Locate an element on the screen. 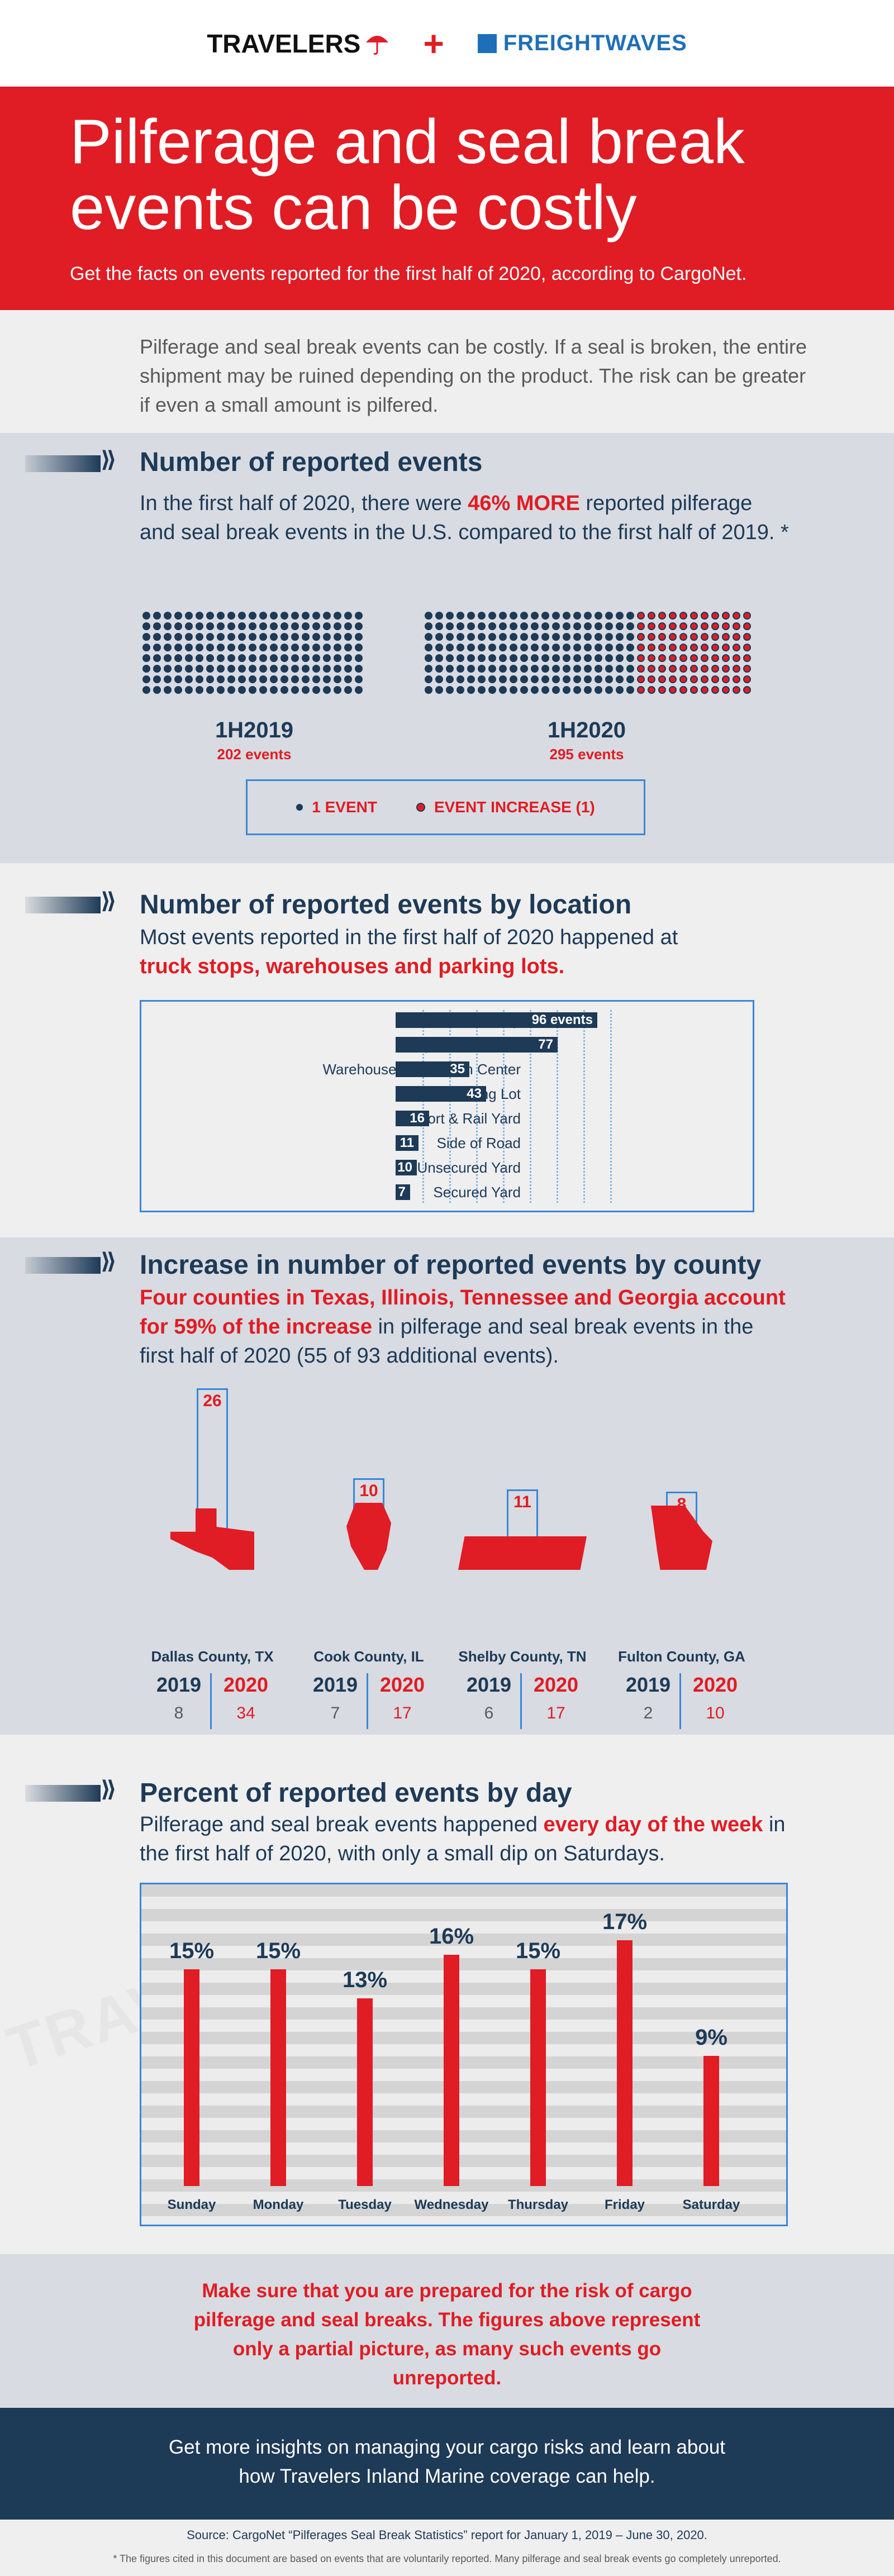  travelers-wordmark: TRAVELERS is located at coordinates (284, 43).